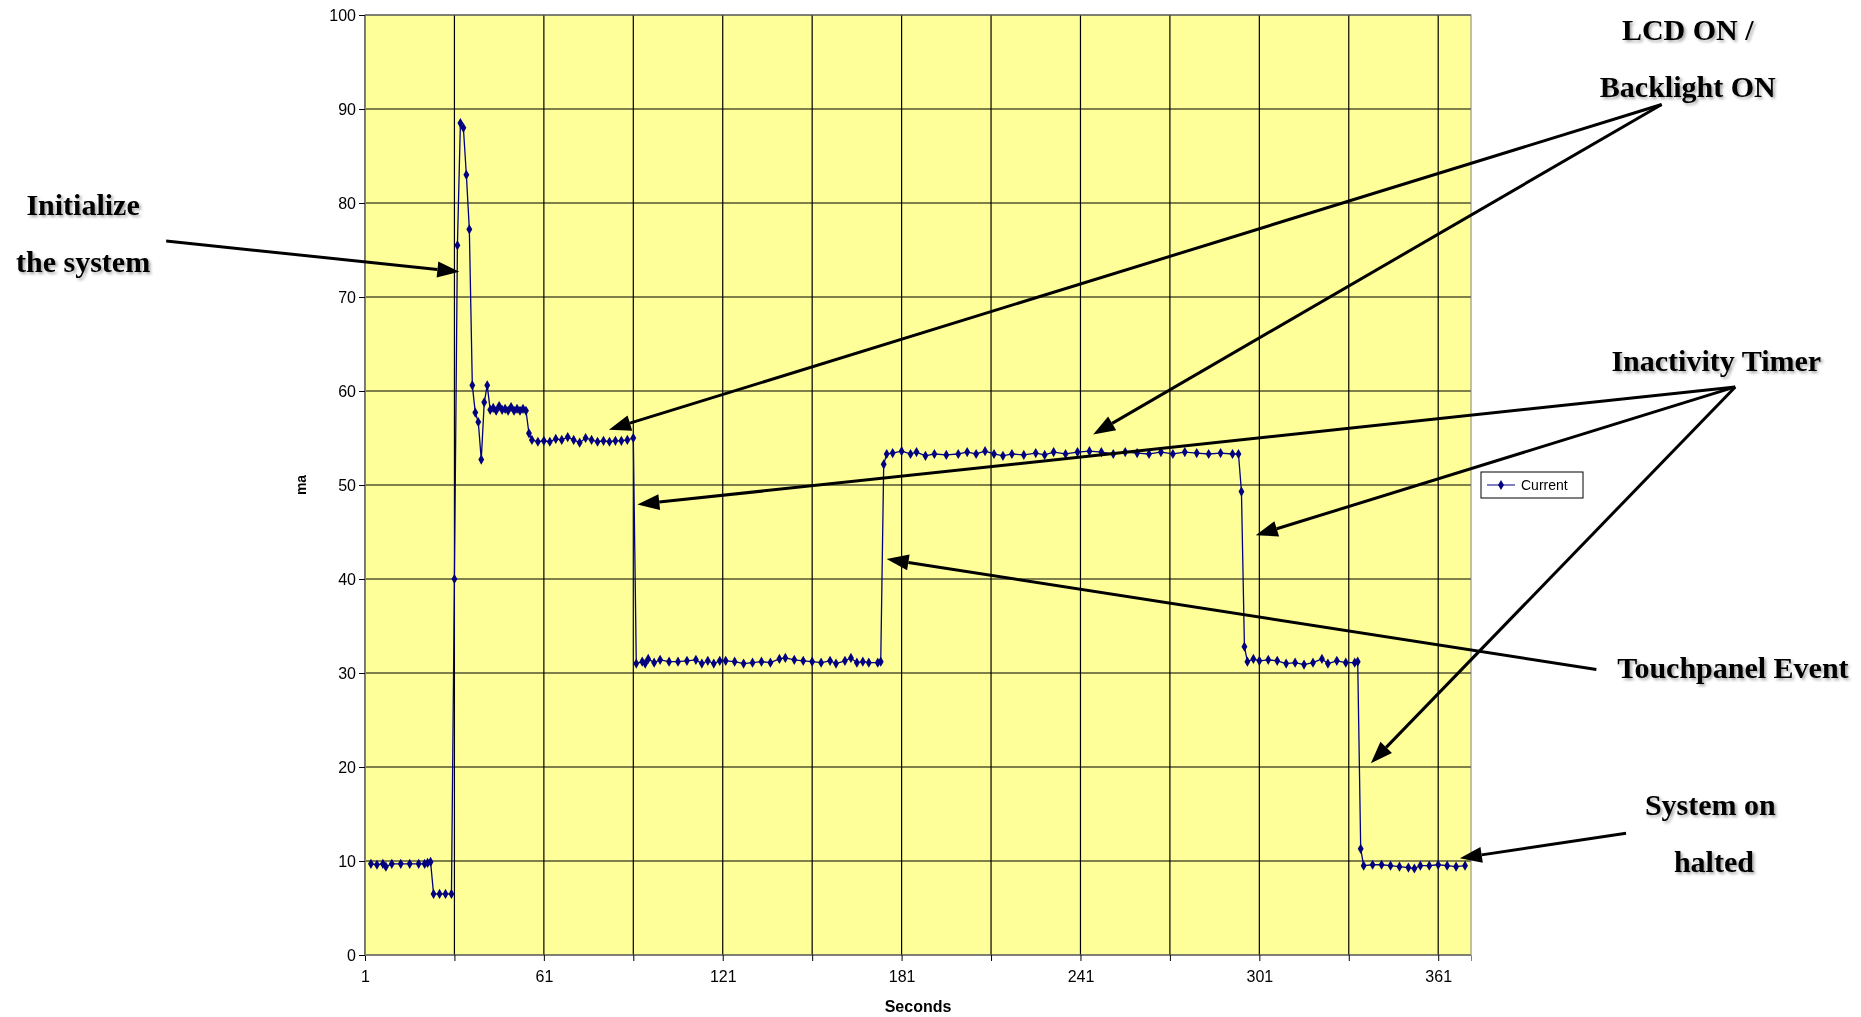 Image resolution: width=1861 pixels, height=1017 pixels. What do you see at coordinates (723, 977) in the screenshot?
I see `x-tick-label: 121` at bounding box center [723, 977].